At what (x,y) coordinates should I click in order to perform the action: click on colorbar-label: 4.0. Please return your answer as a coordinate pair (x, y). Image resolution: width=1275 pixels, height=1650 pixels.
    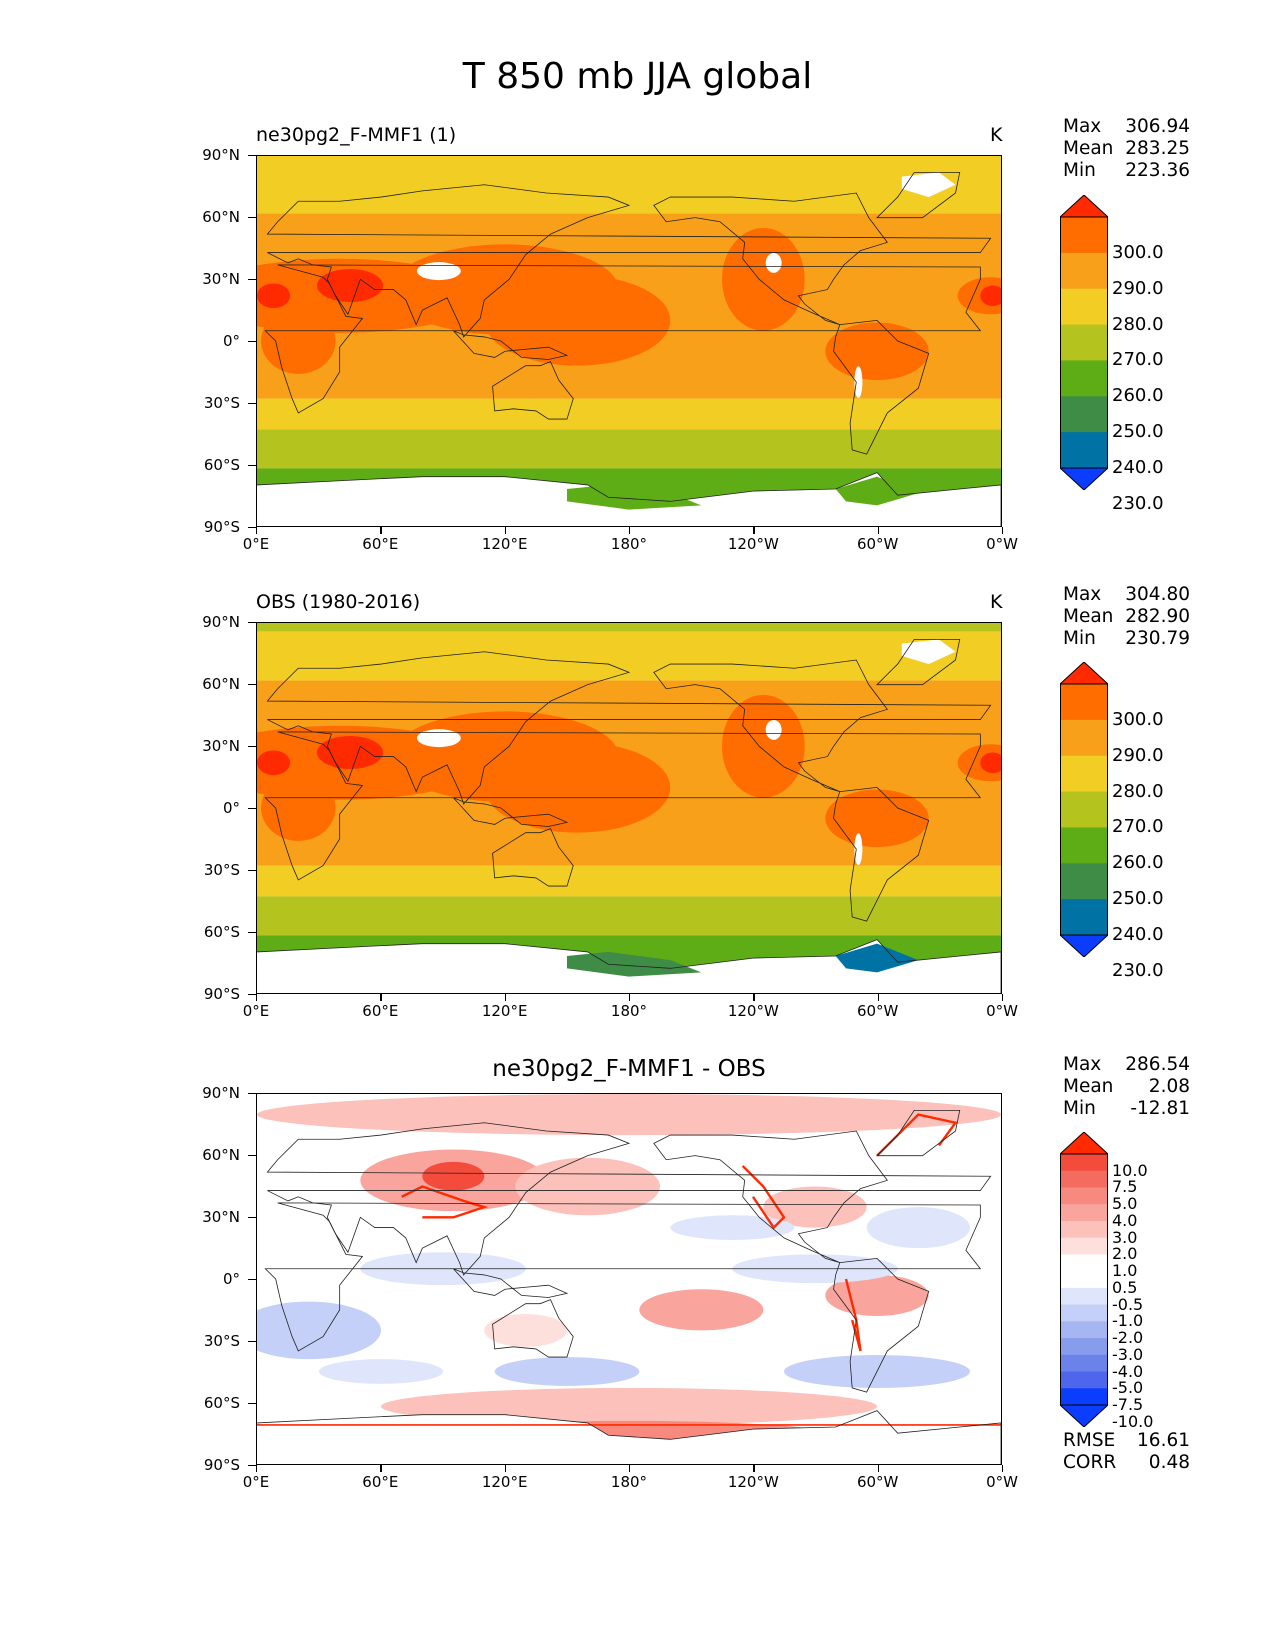
    Looking at the image, I should click on (1125, 1220).